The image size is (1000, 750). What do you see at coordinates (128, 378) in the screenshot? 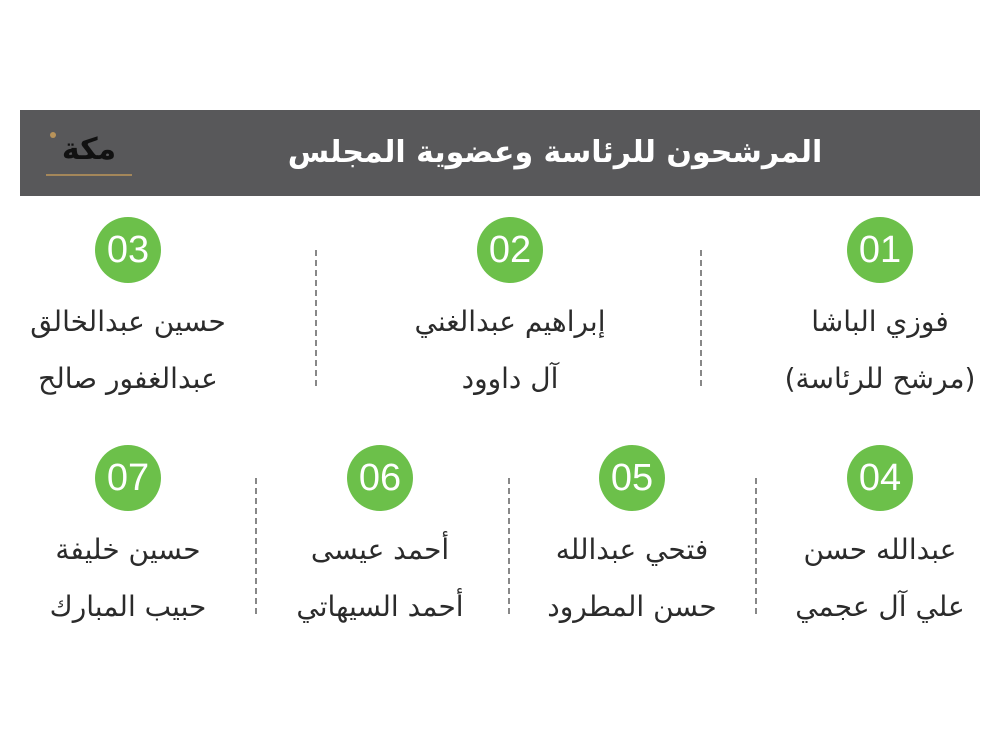
I see `candidate-name-line2: عبدالغفور صالح` at bounding box center [128, 378].